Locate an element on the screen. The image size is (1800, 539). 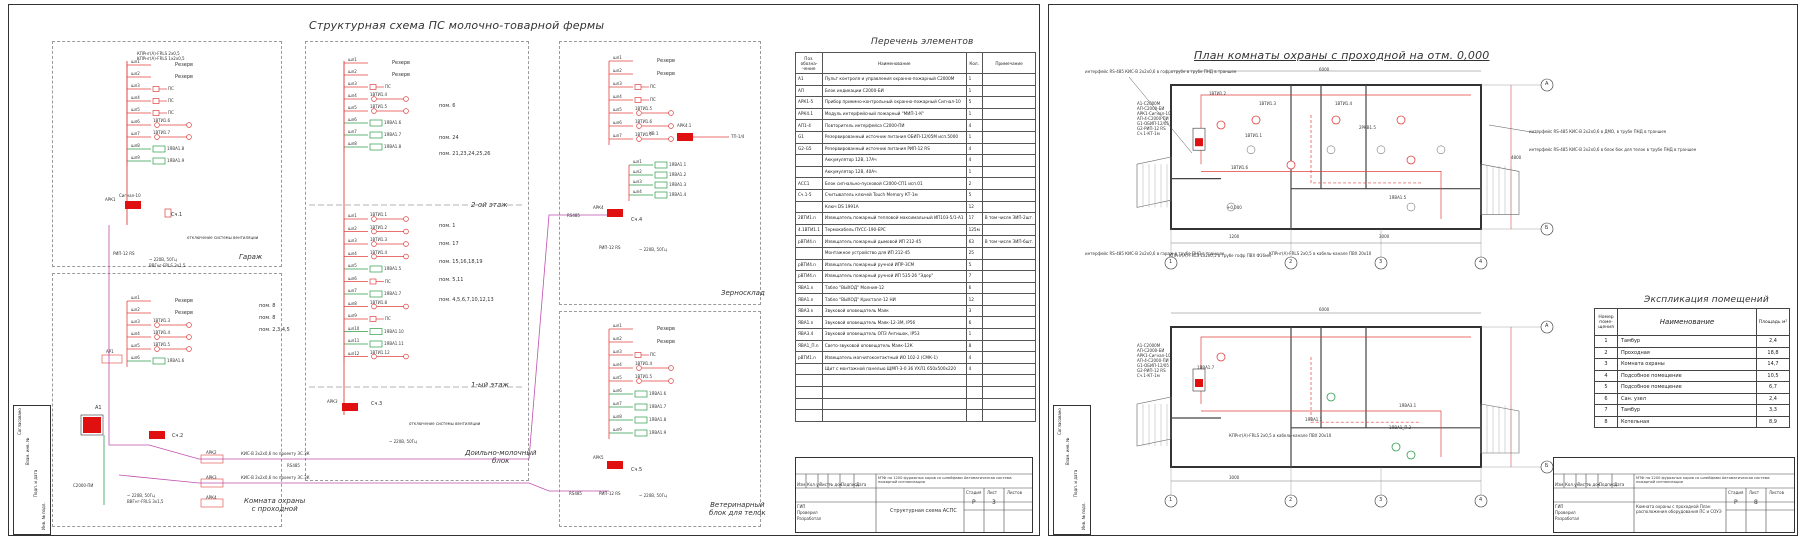
axis-label: 4 is located at coordinates (1481, 262).